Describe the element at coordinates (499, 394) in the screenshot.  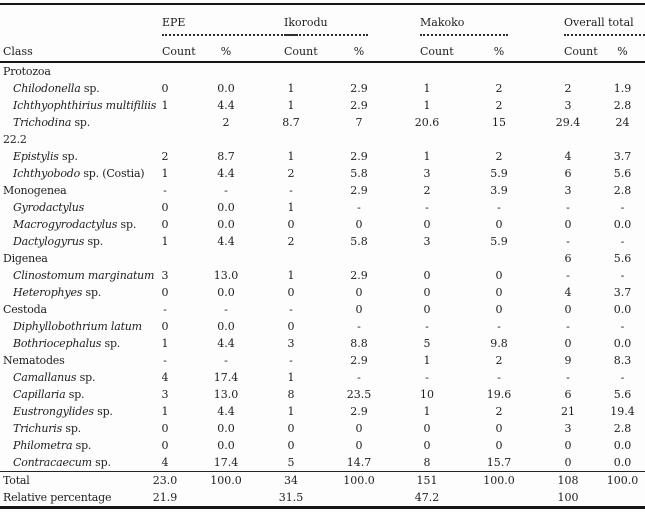
I see `data-cell: 19.6` at that location.